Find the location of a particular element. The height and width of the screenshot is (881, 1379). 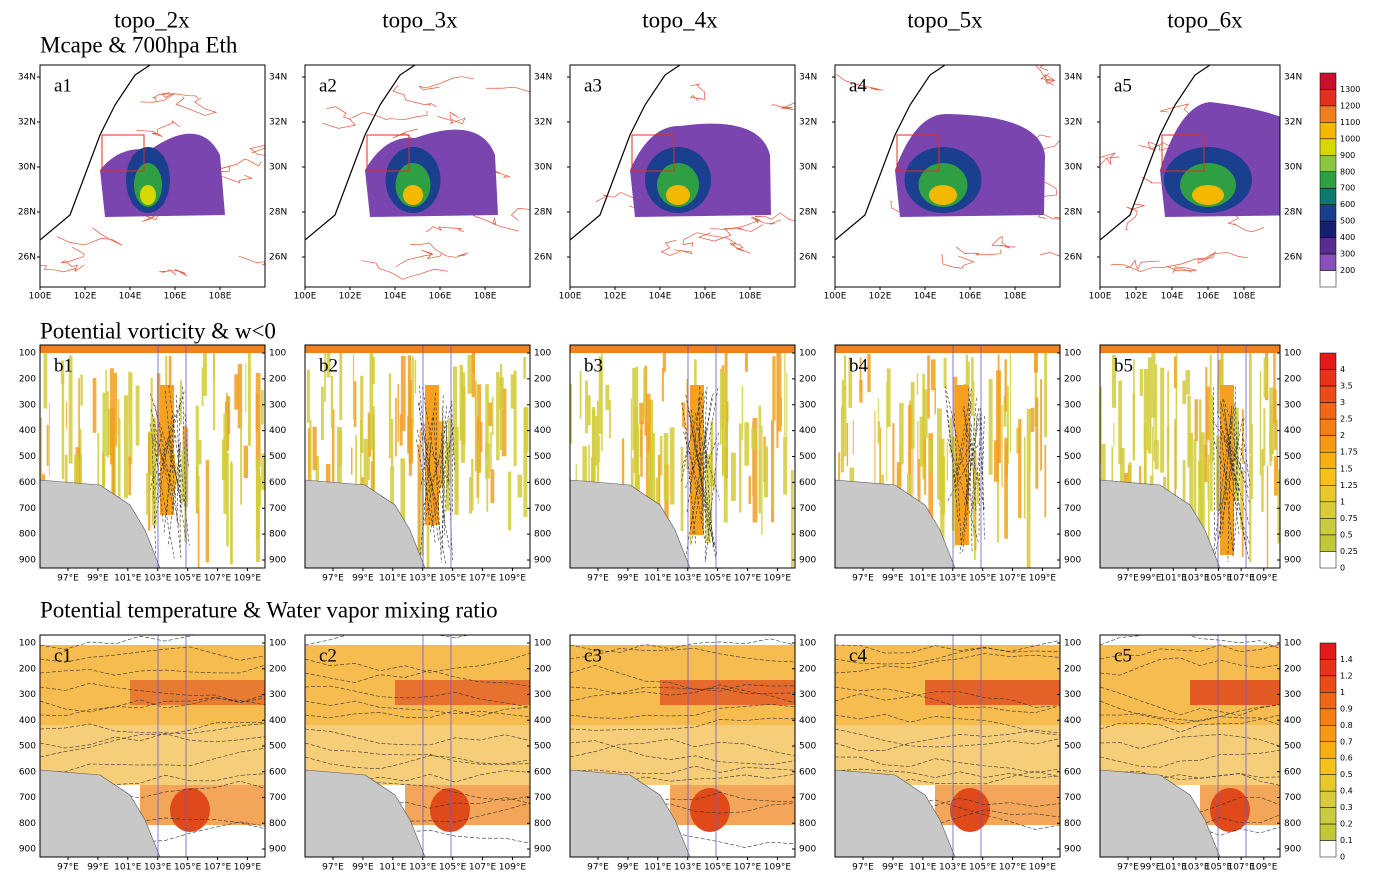

x-tick-label: 103°E is located at coordinates (953, 868).